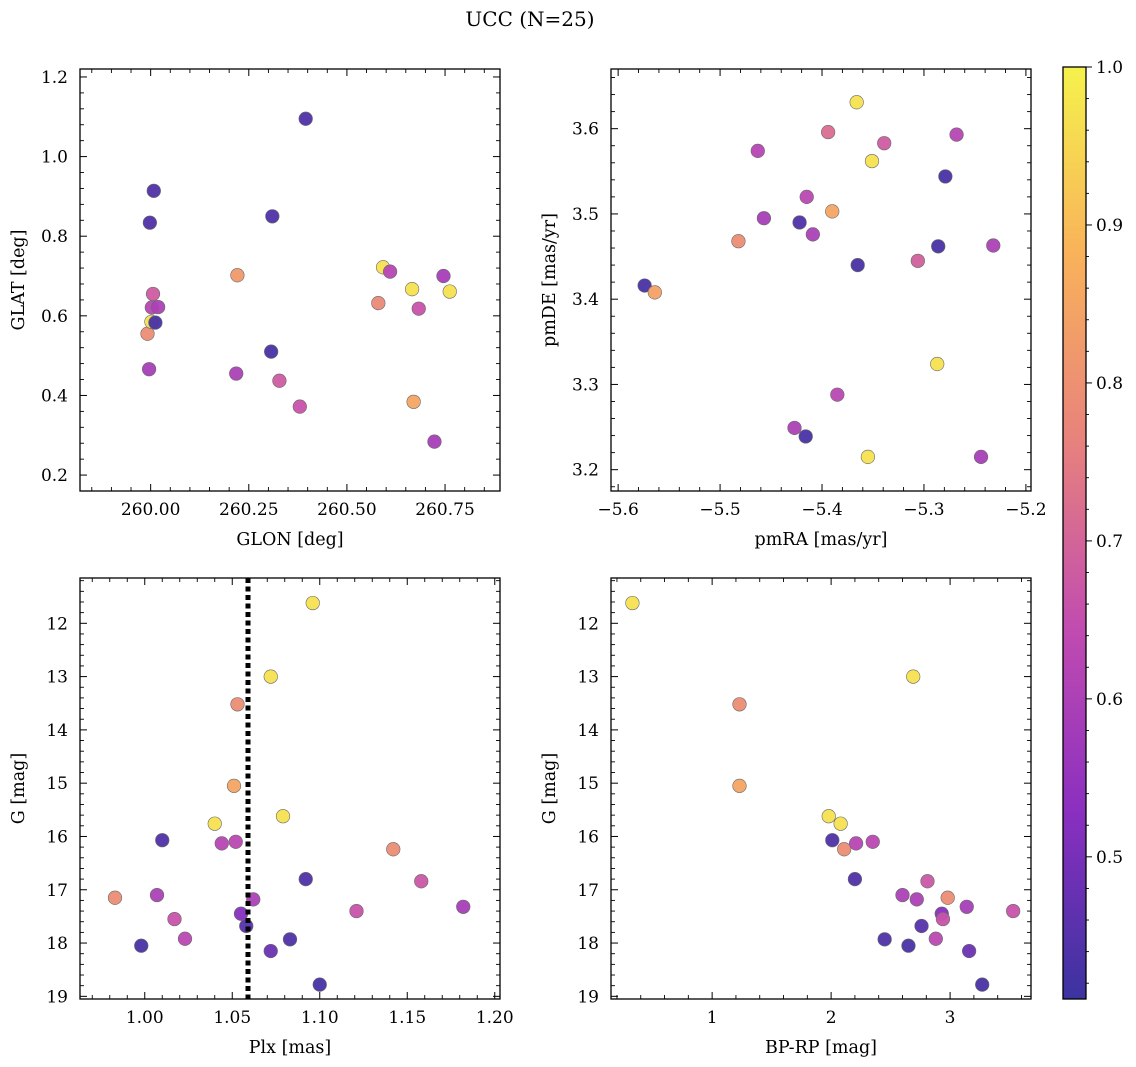 This screenshot has width=1136, height=1067. Describe the element at coordinates (585, 300) in the screenshot. I see `y-tick-label: 3.4` at that location.